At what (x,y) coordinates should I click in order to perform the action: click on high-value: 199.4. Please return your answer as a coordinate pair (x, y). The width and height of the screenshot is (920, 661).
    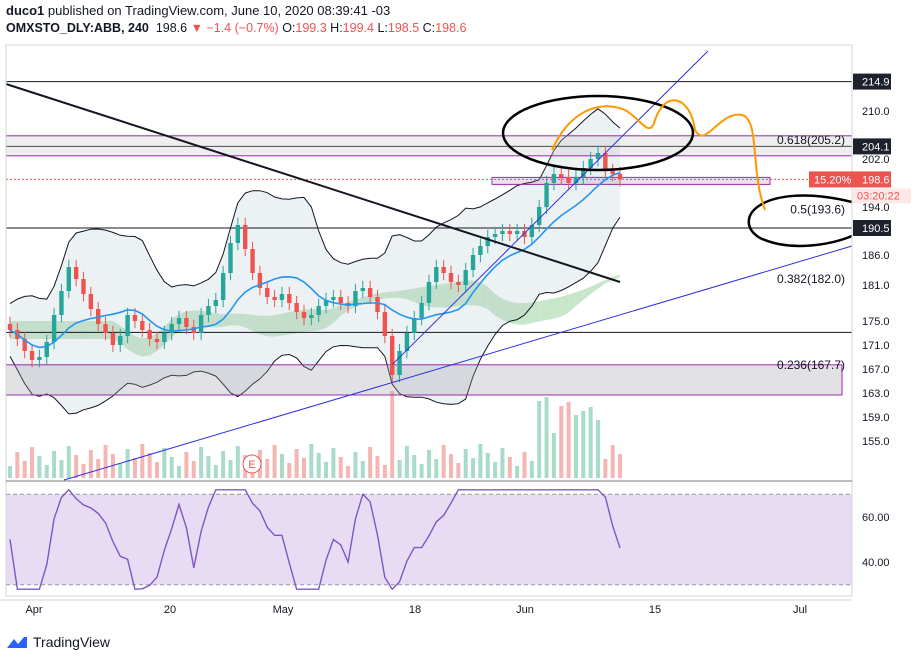
    Looking at the image, I should click on (358, 28).